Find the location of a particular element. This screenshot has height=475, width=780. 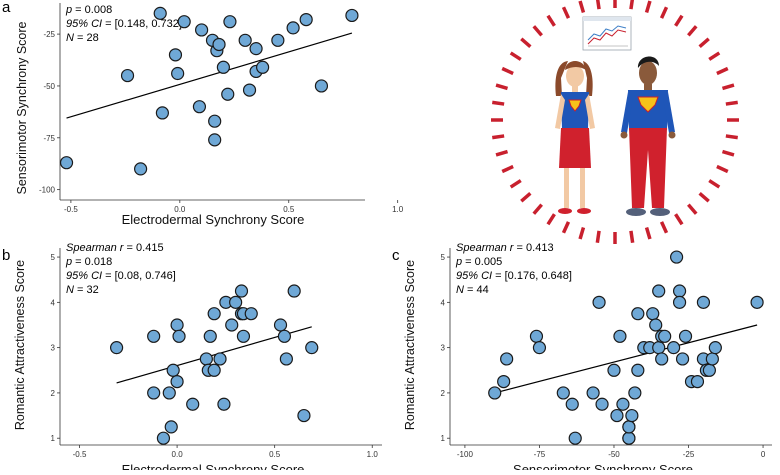

panel-c-x-title: Sensorimotor Synchrony Score is located at coordinates (603, 466).